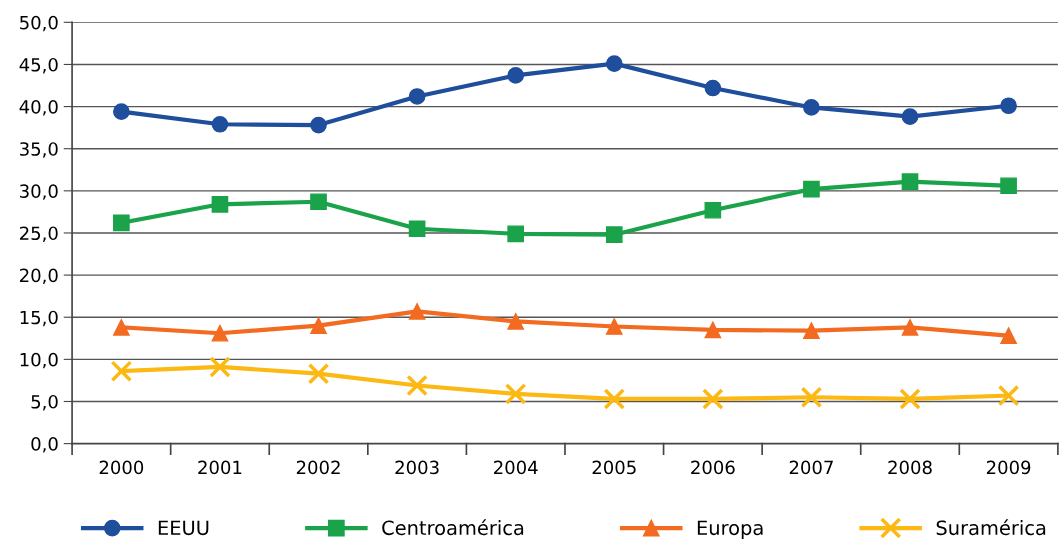 This screenshot has height=558, width=1060. Describe the element at coordinates (1008, 467) in the screenshot. I see `x-tick-label: 2009` at that location.